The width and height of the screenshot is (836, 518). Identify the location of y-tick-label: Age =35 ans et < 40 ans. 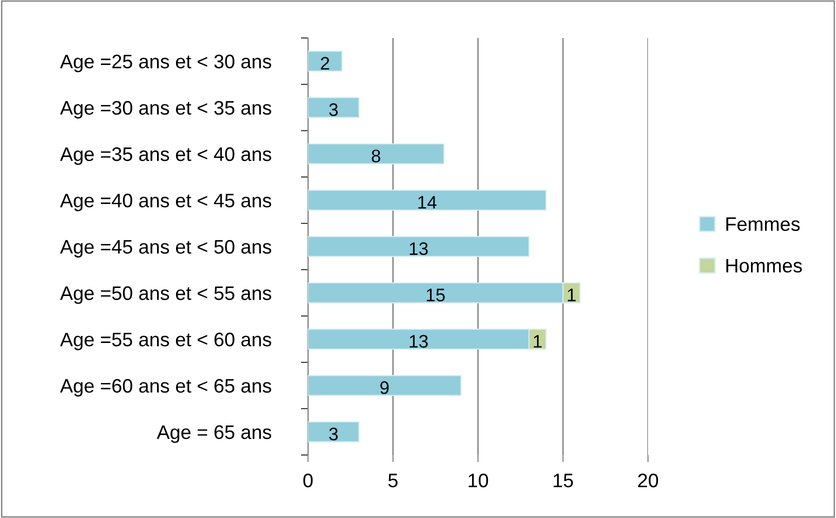
(166, 156).